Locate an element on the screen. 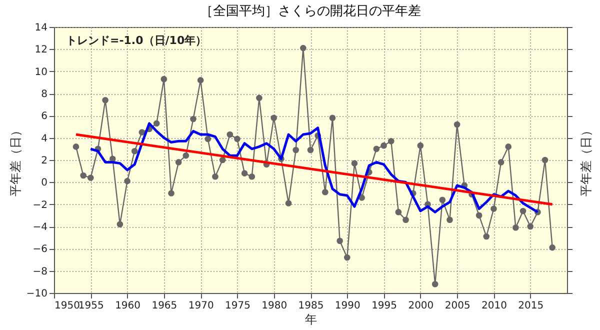 Image resolution: width=600 pixels, height=330 pixels. y-tick-label: 10 is located at coordinates (41, 72).